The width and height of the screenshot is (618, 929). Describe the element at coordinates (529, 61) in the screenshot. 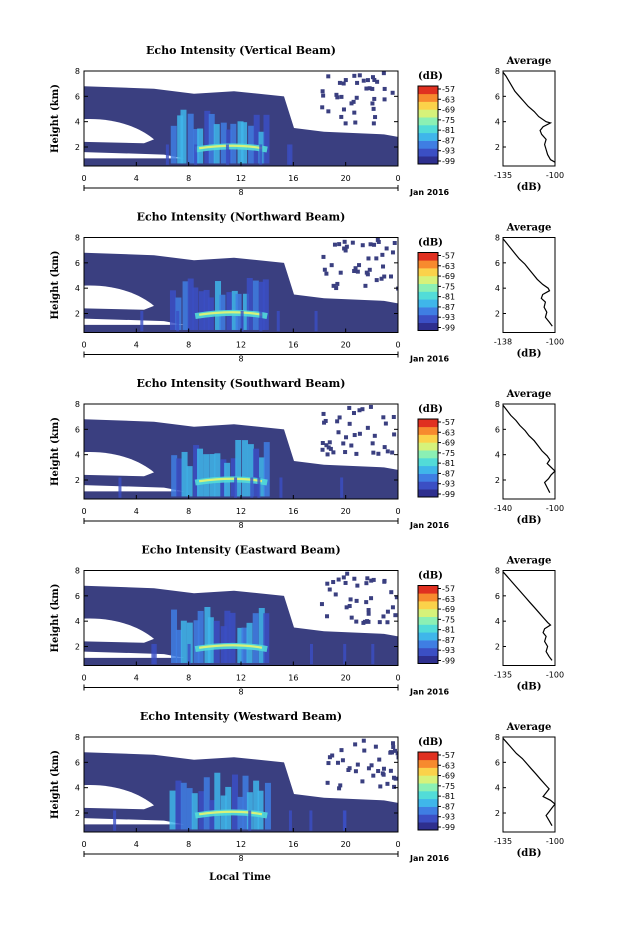

I see `profile-title: Average` at that location.